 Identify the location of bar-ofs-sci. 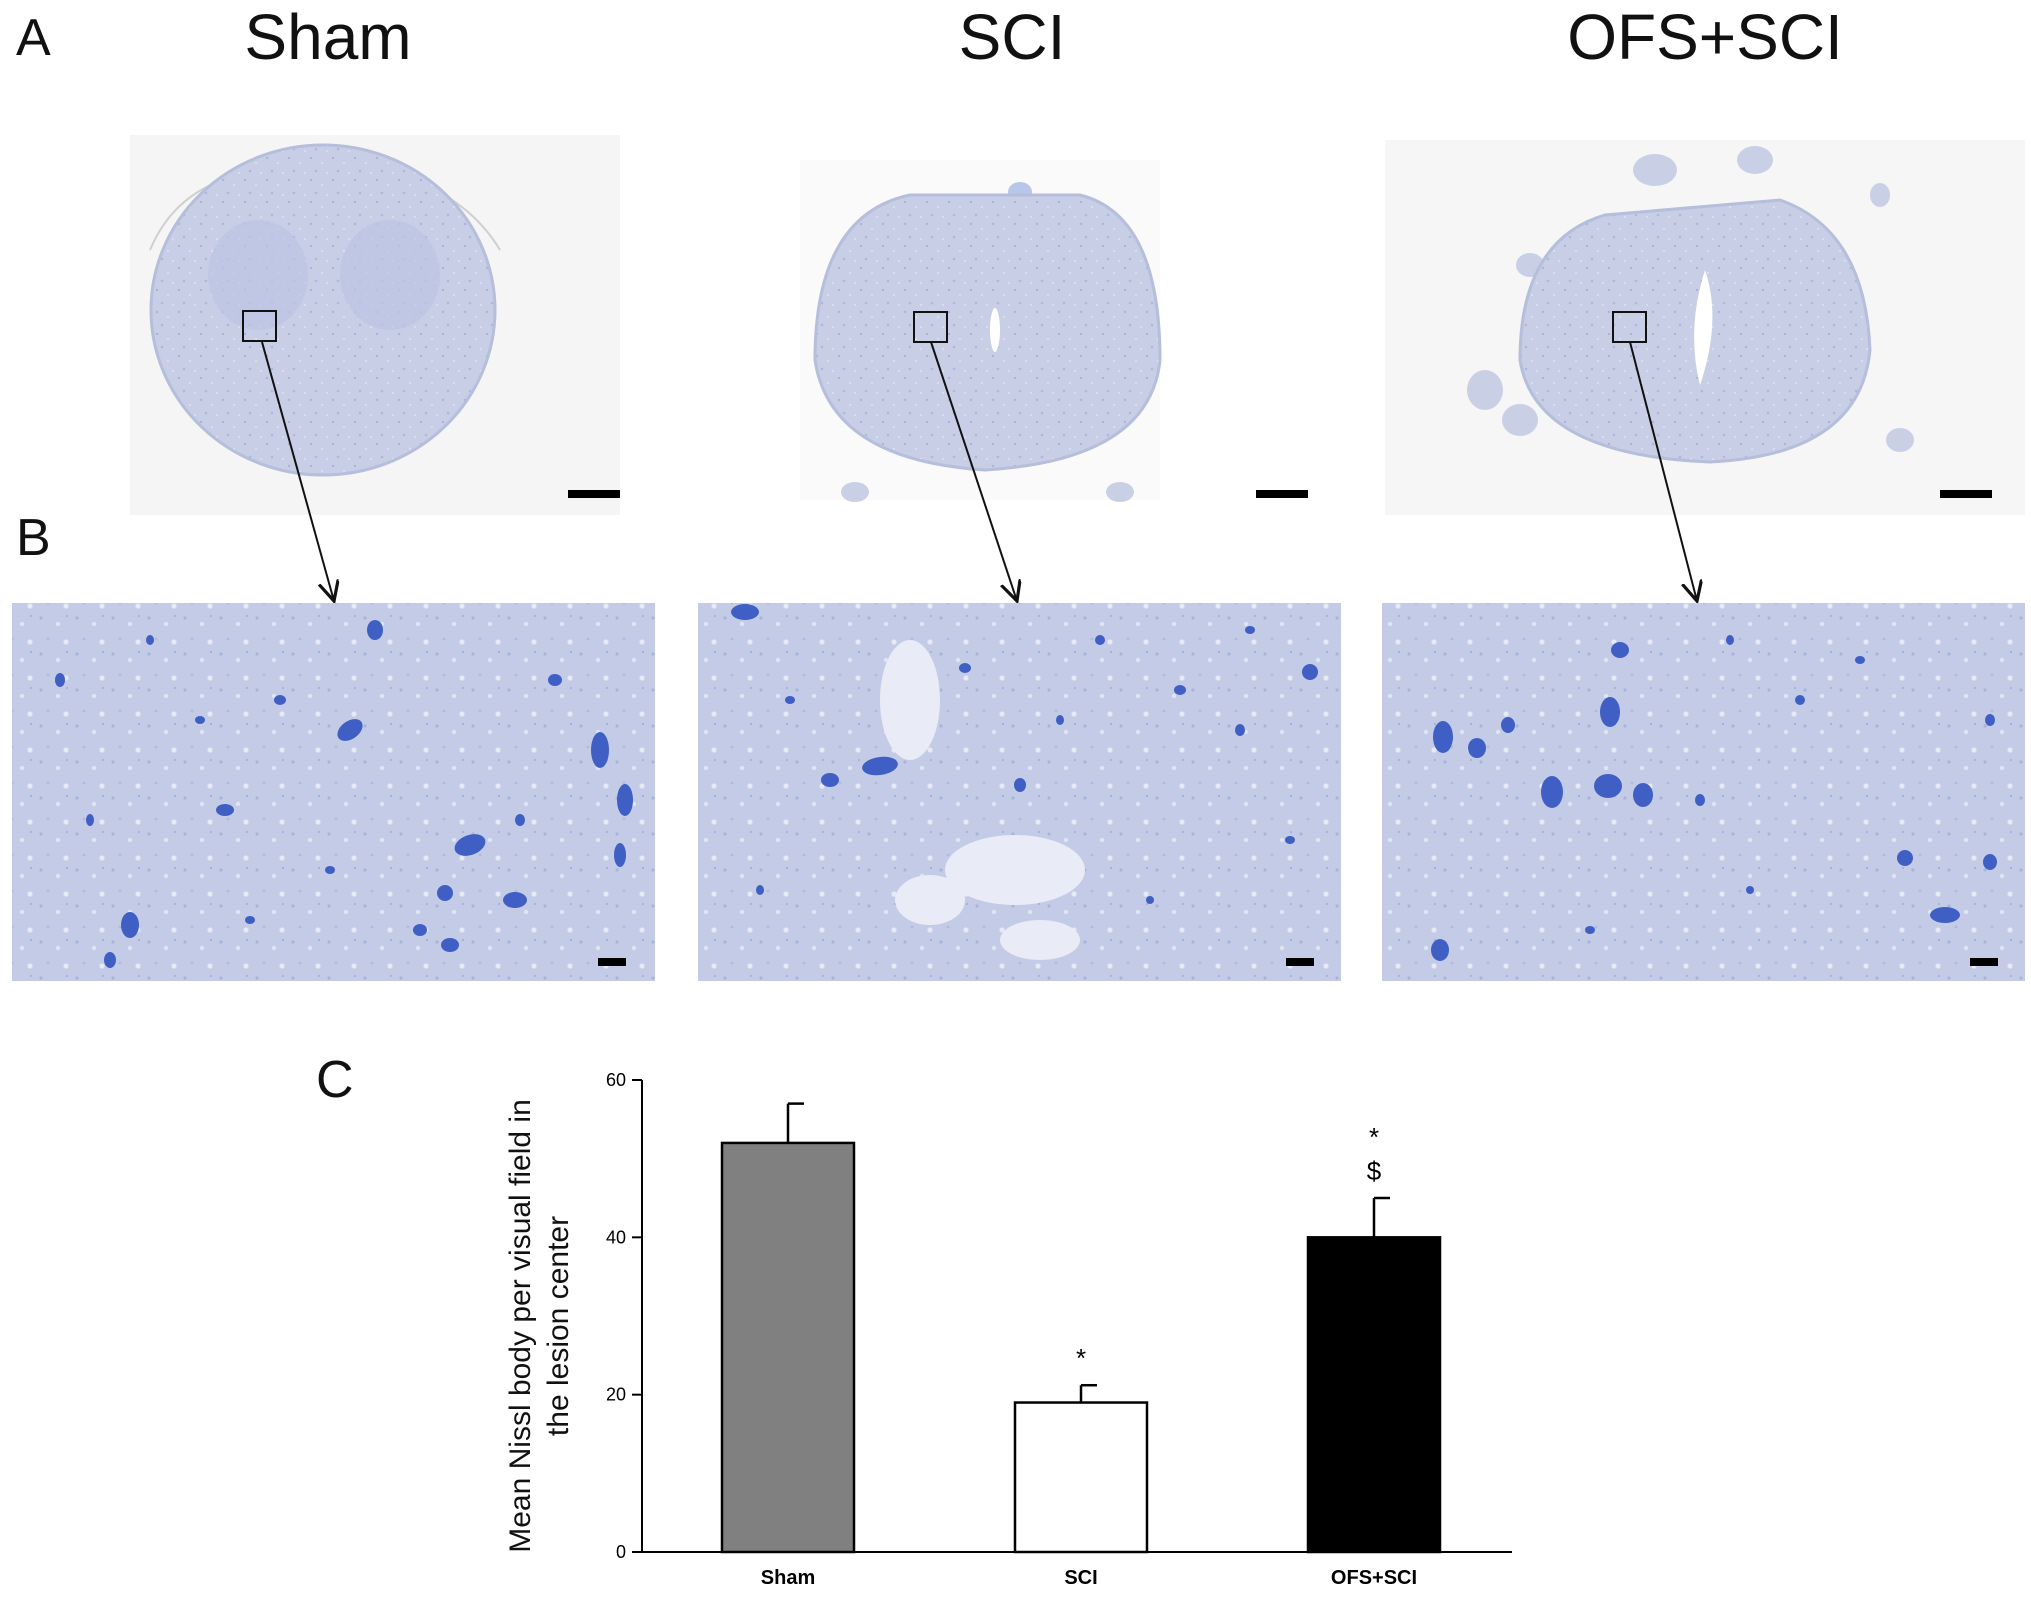
(1374, 1395).